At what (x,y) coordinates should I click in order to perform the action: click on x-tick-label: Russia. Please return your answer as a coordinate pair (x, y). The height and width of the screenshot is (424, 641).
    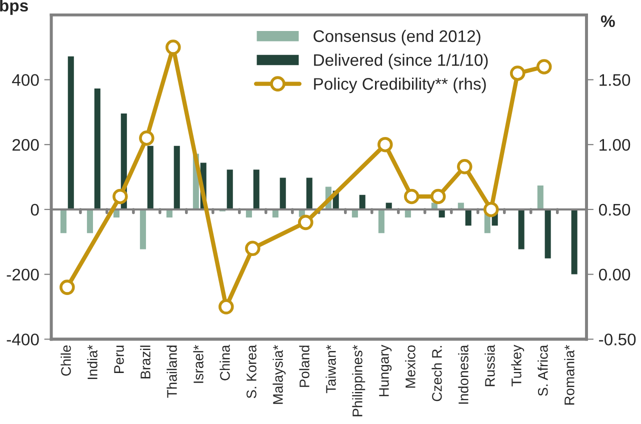
    Looking at the image, I should click on (489, 365).